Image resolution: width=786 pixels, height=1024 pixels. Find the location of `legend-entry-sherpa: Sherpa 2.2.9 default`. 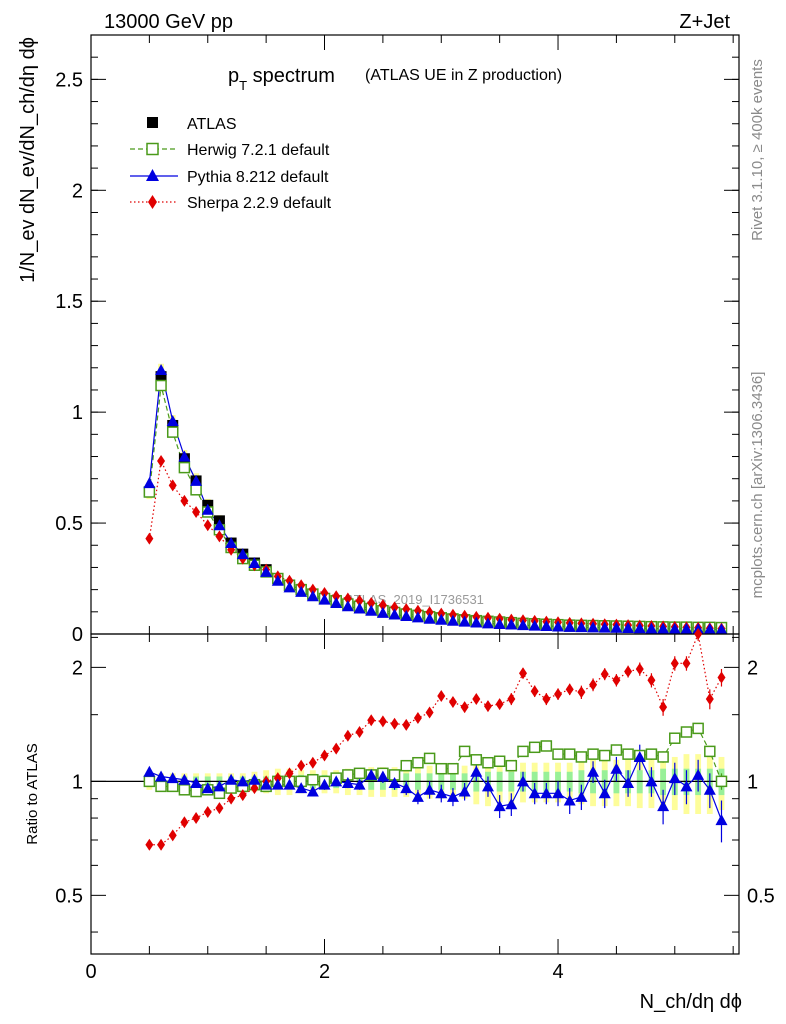

legend-entry-sherpa: Sherpa 2.2.9 default is located at coordinates (231, 203).